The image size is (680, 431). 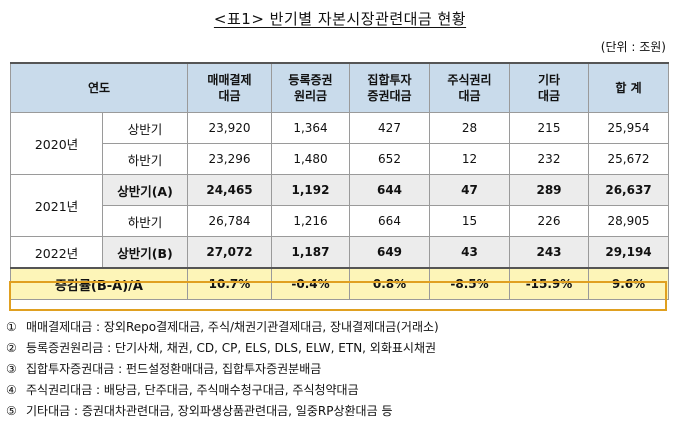 I want to click on header-col-other: 기타 대금, so click(x=549, y=87).